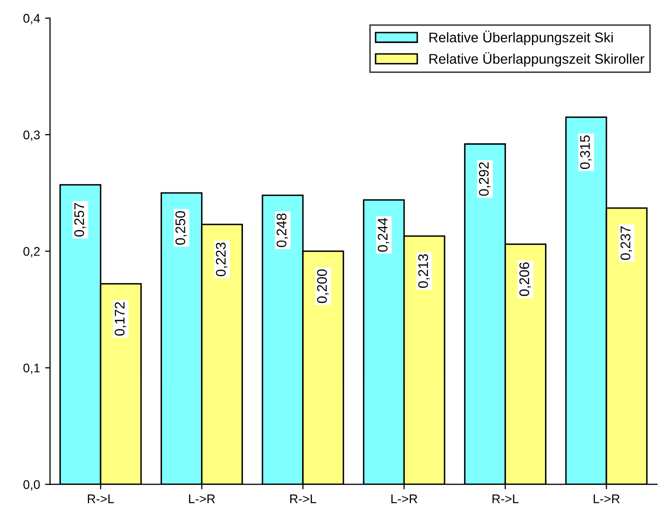 This screenshot has width=667, height=518. I want to click on data-label: 0,248, so click(282, 230).